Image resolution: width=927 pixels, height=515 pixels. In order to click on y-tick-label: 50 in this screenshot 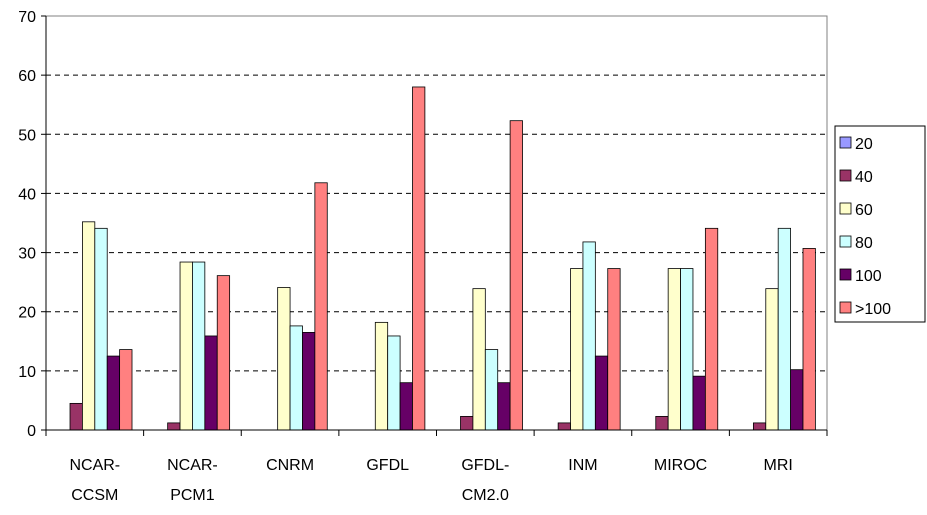, I will do `click(27, 135)`.